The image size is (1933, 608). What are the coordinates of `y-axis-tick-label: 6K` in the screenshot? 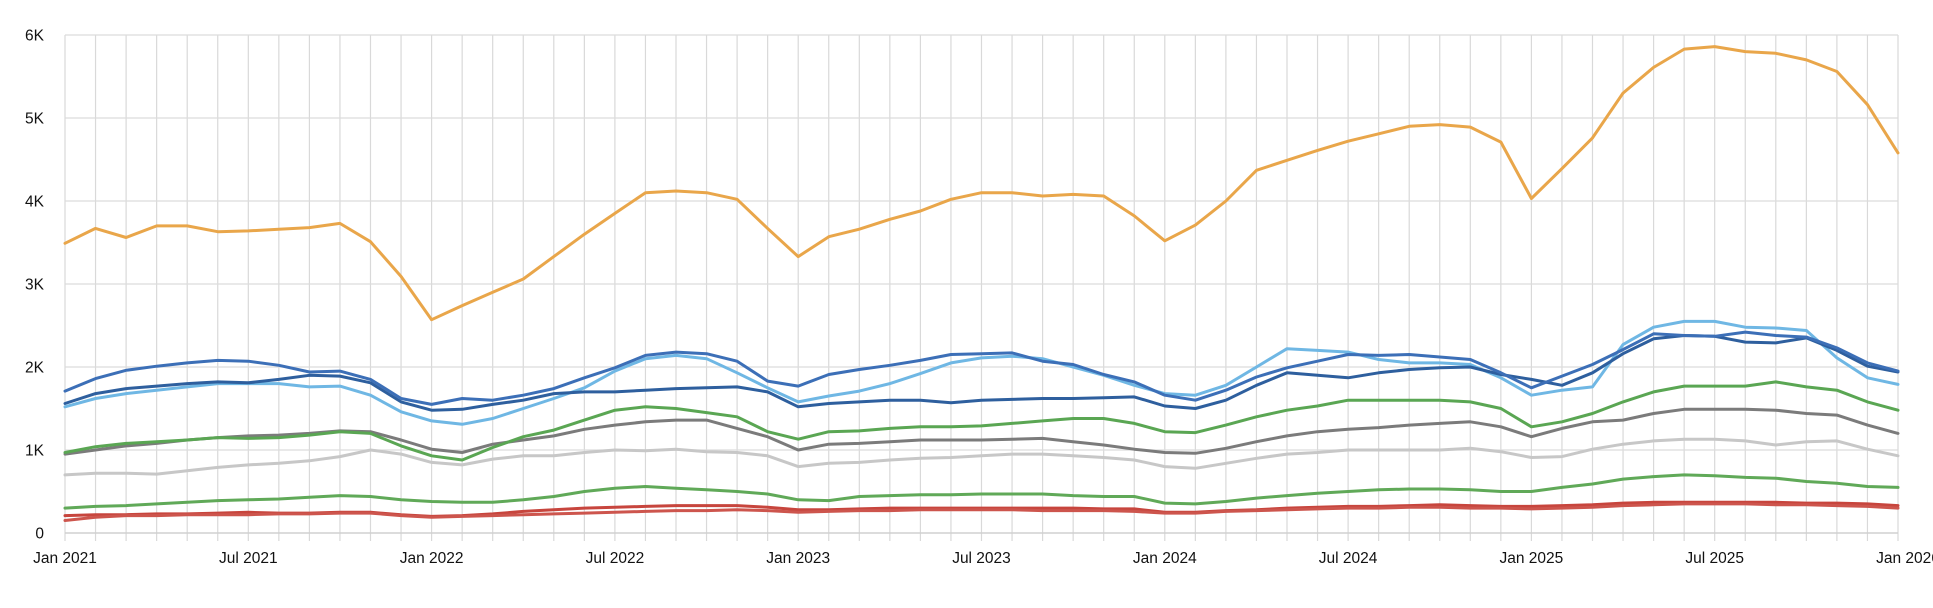 It's located at (35, 36).